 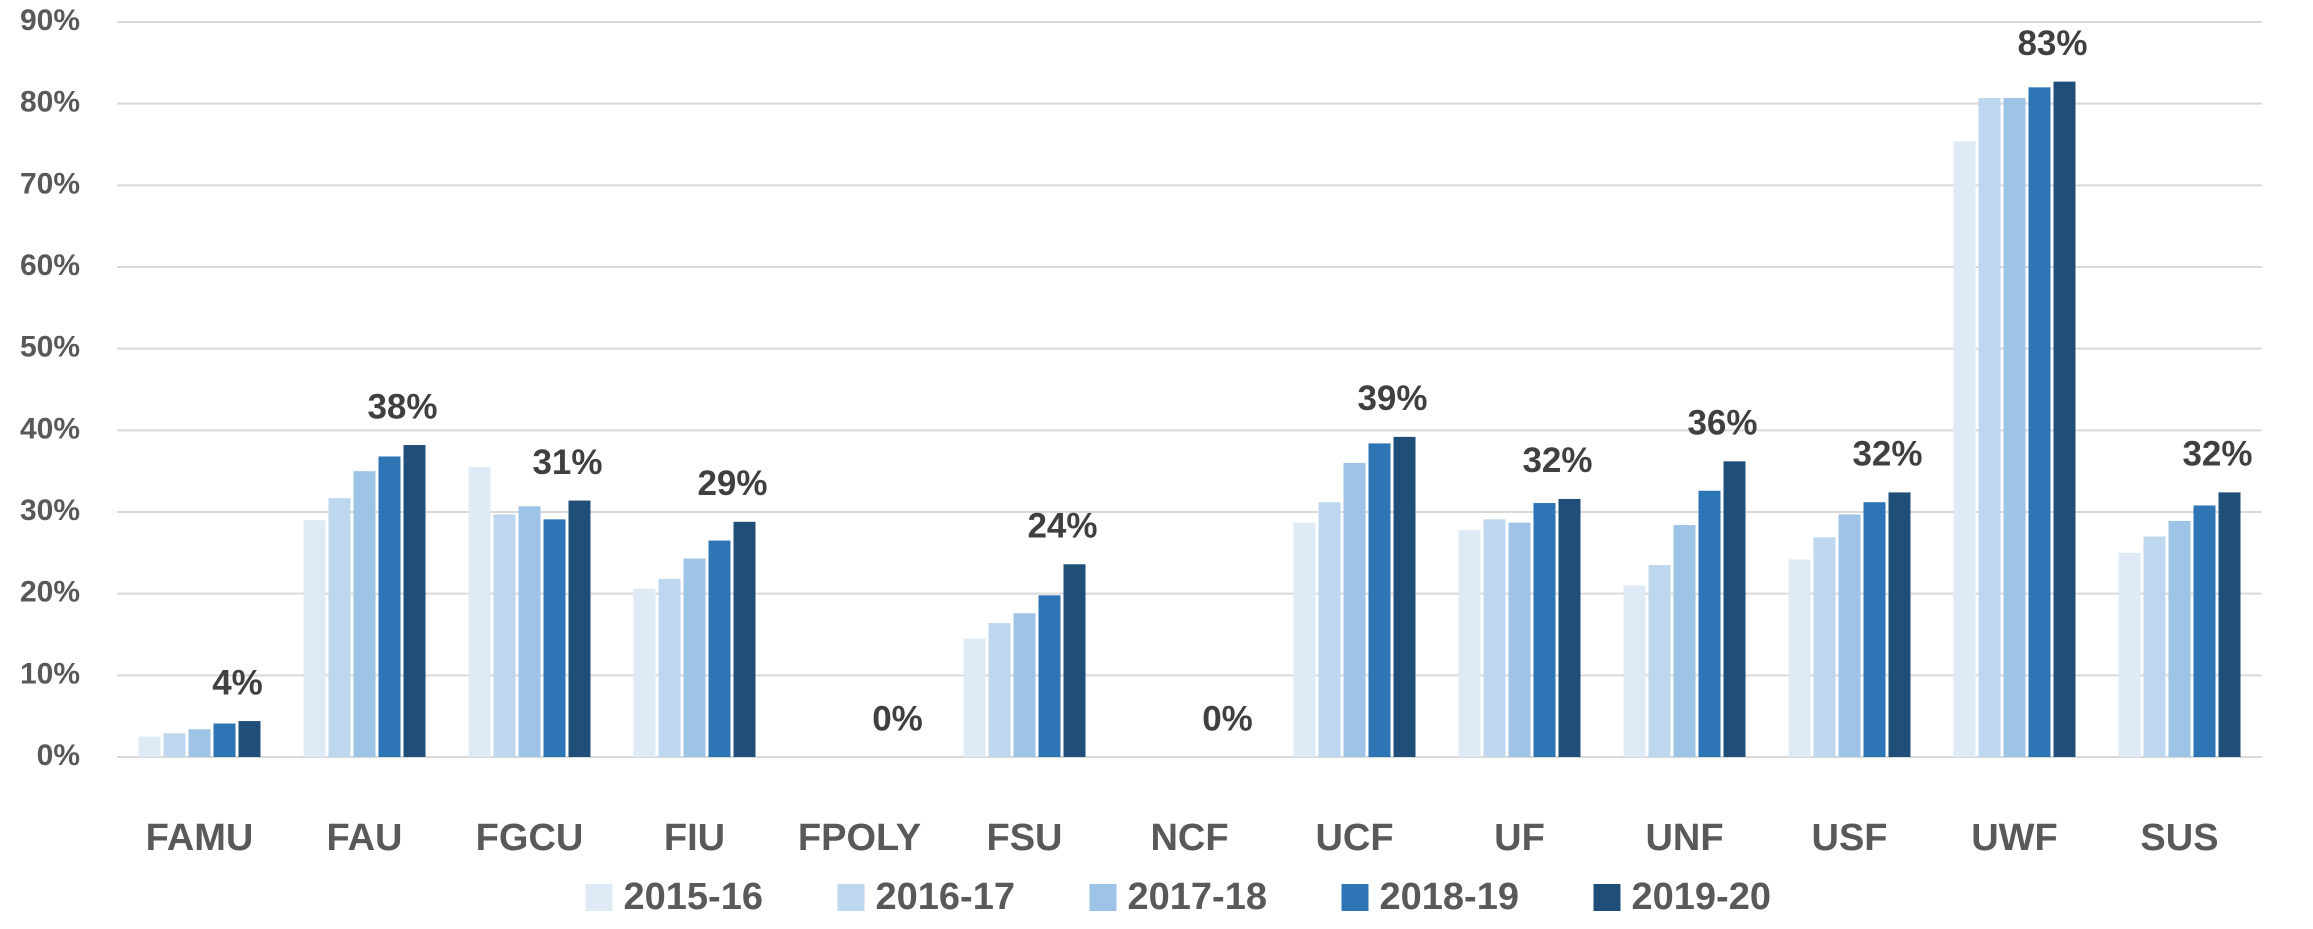 I want to click on y-tick-label: 10%, so click(x=50, y=673).